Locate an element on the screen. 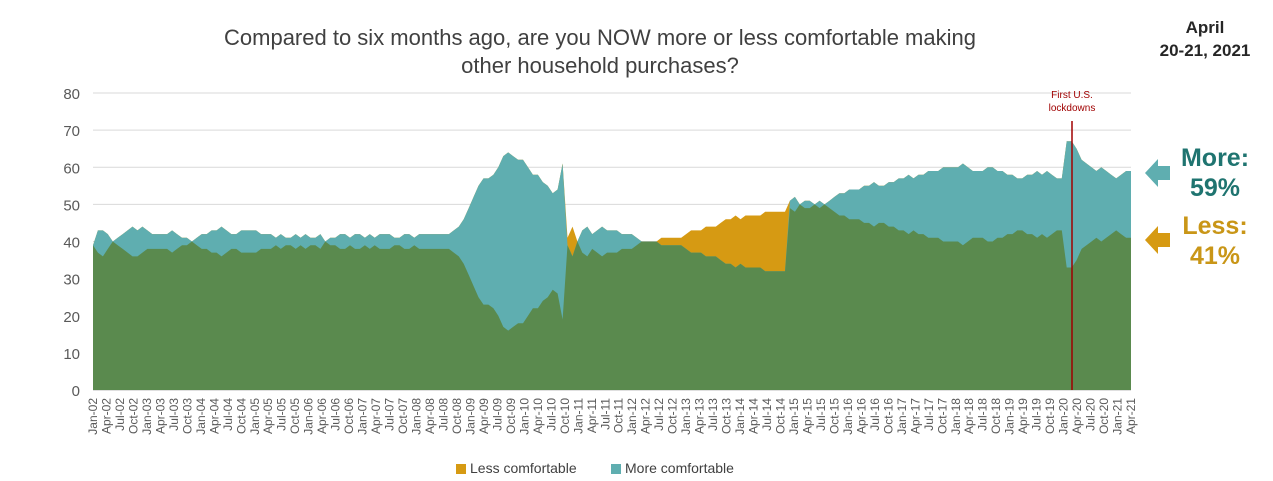  x-tick-label: Jan-02 is located at coordinates (93, 416).